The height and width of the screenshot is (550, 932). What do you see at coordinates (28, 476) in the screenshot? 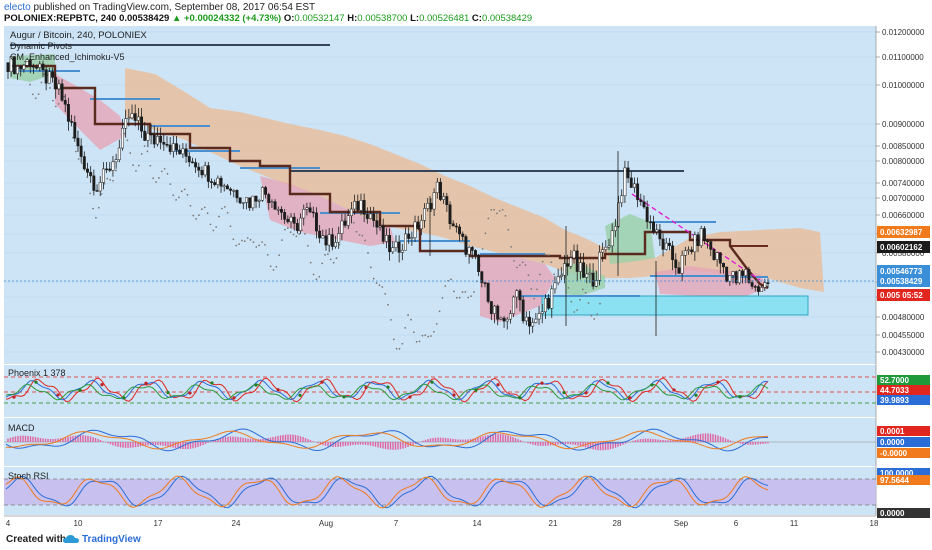
I see `stochrsi-title: Stoch RSI` at bounding box center [28, 476].